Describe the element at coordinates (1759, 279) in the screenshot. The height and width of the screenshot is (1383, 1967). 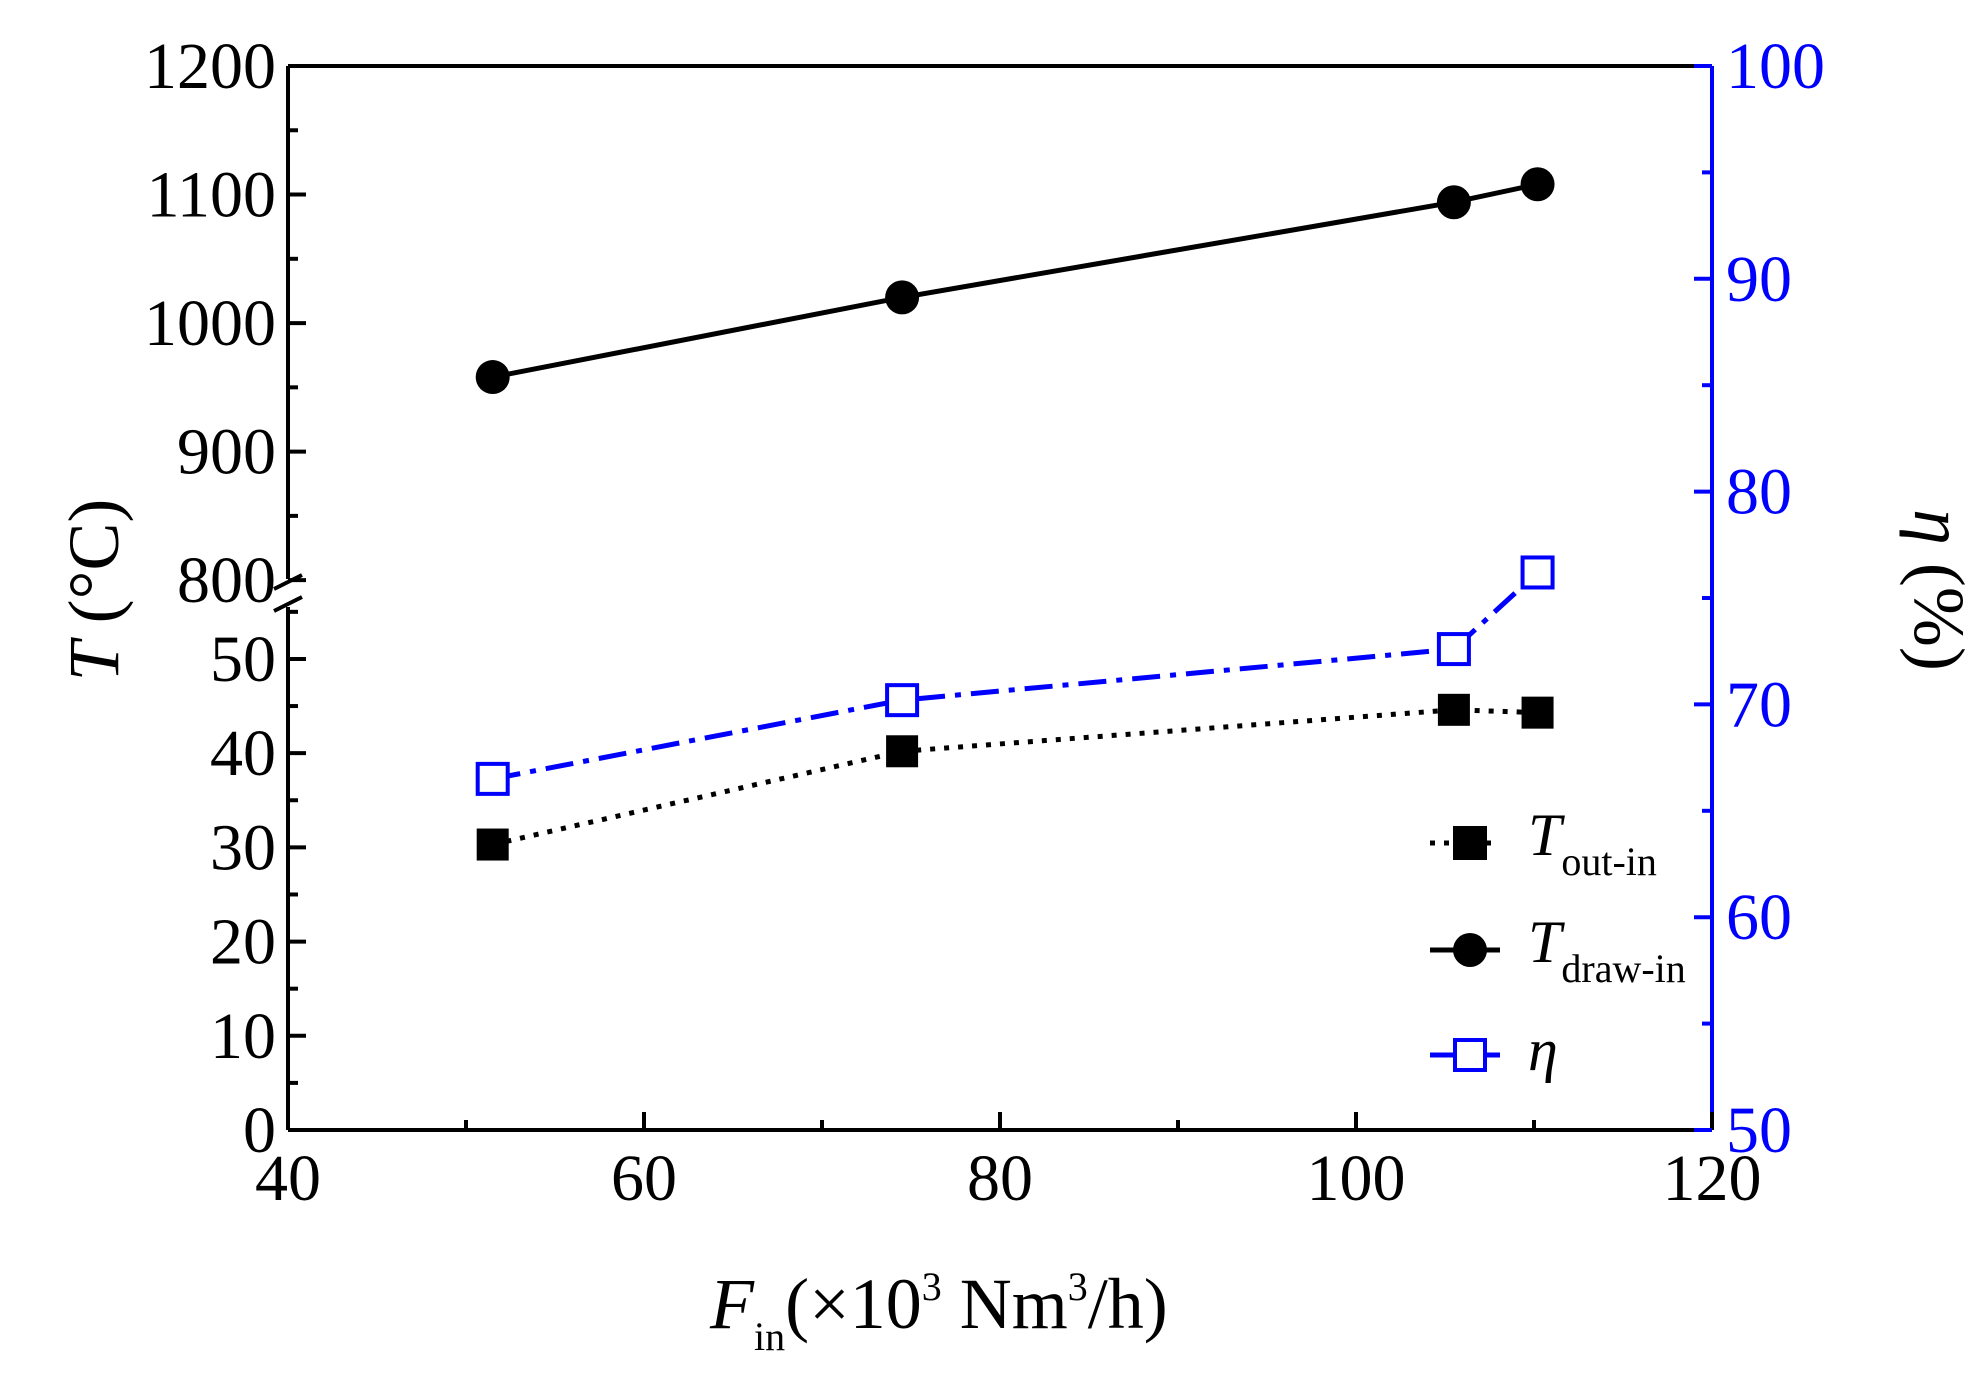
I see `y-right-tick-label: 90` at that location.